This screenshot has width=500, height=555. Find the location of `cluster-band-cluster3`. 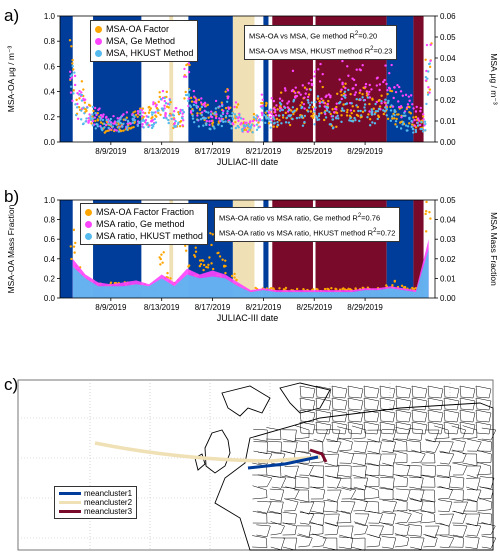

cluster-band-cluster3 is located at coordinates (418, 79).